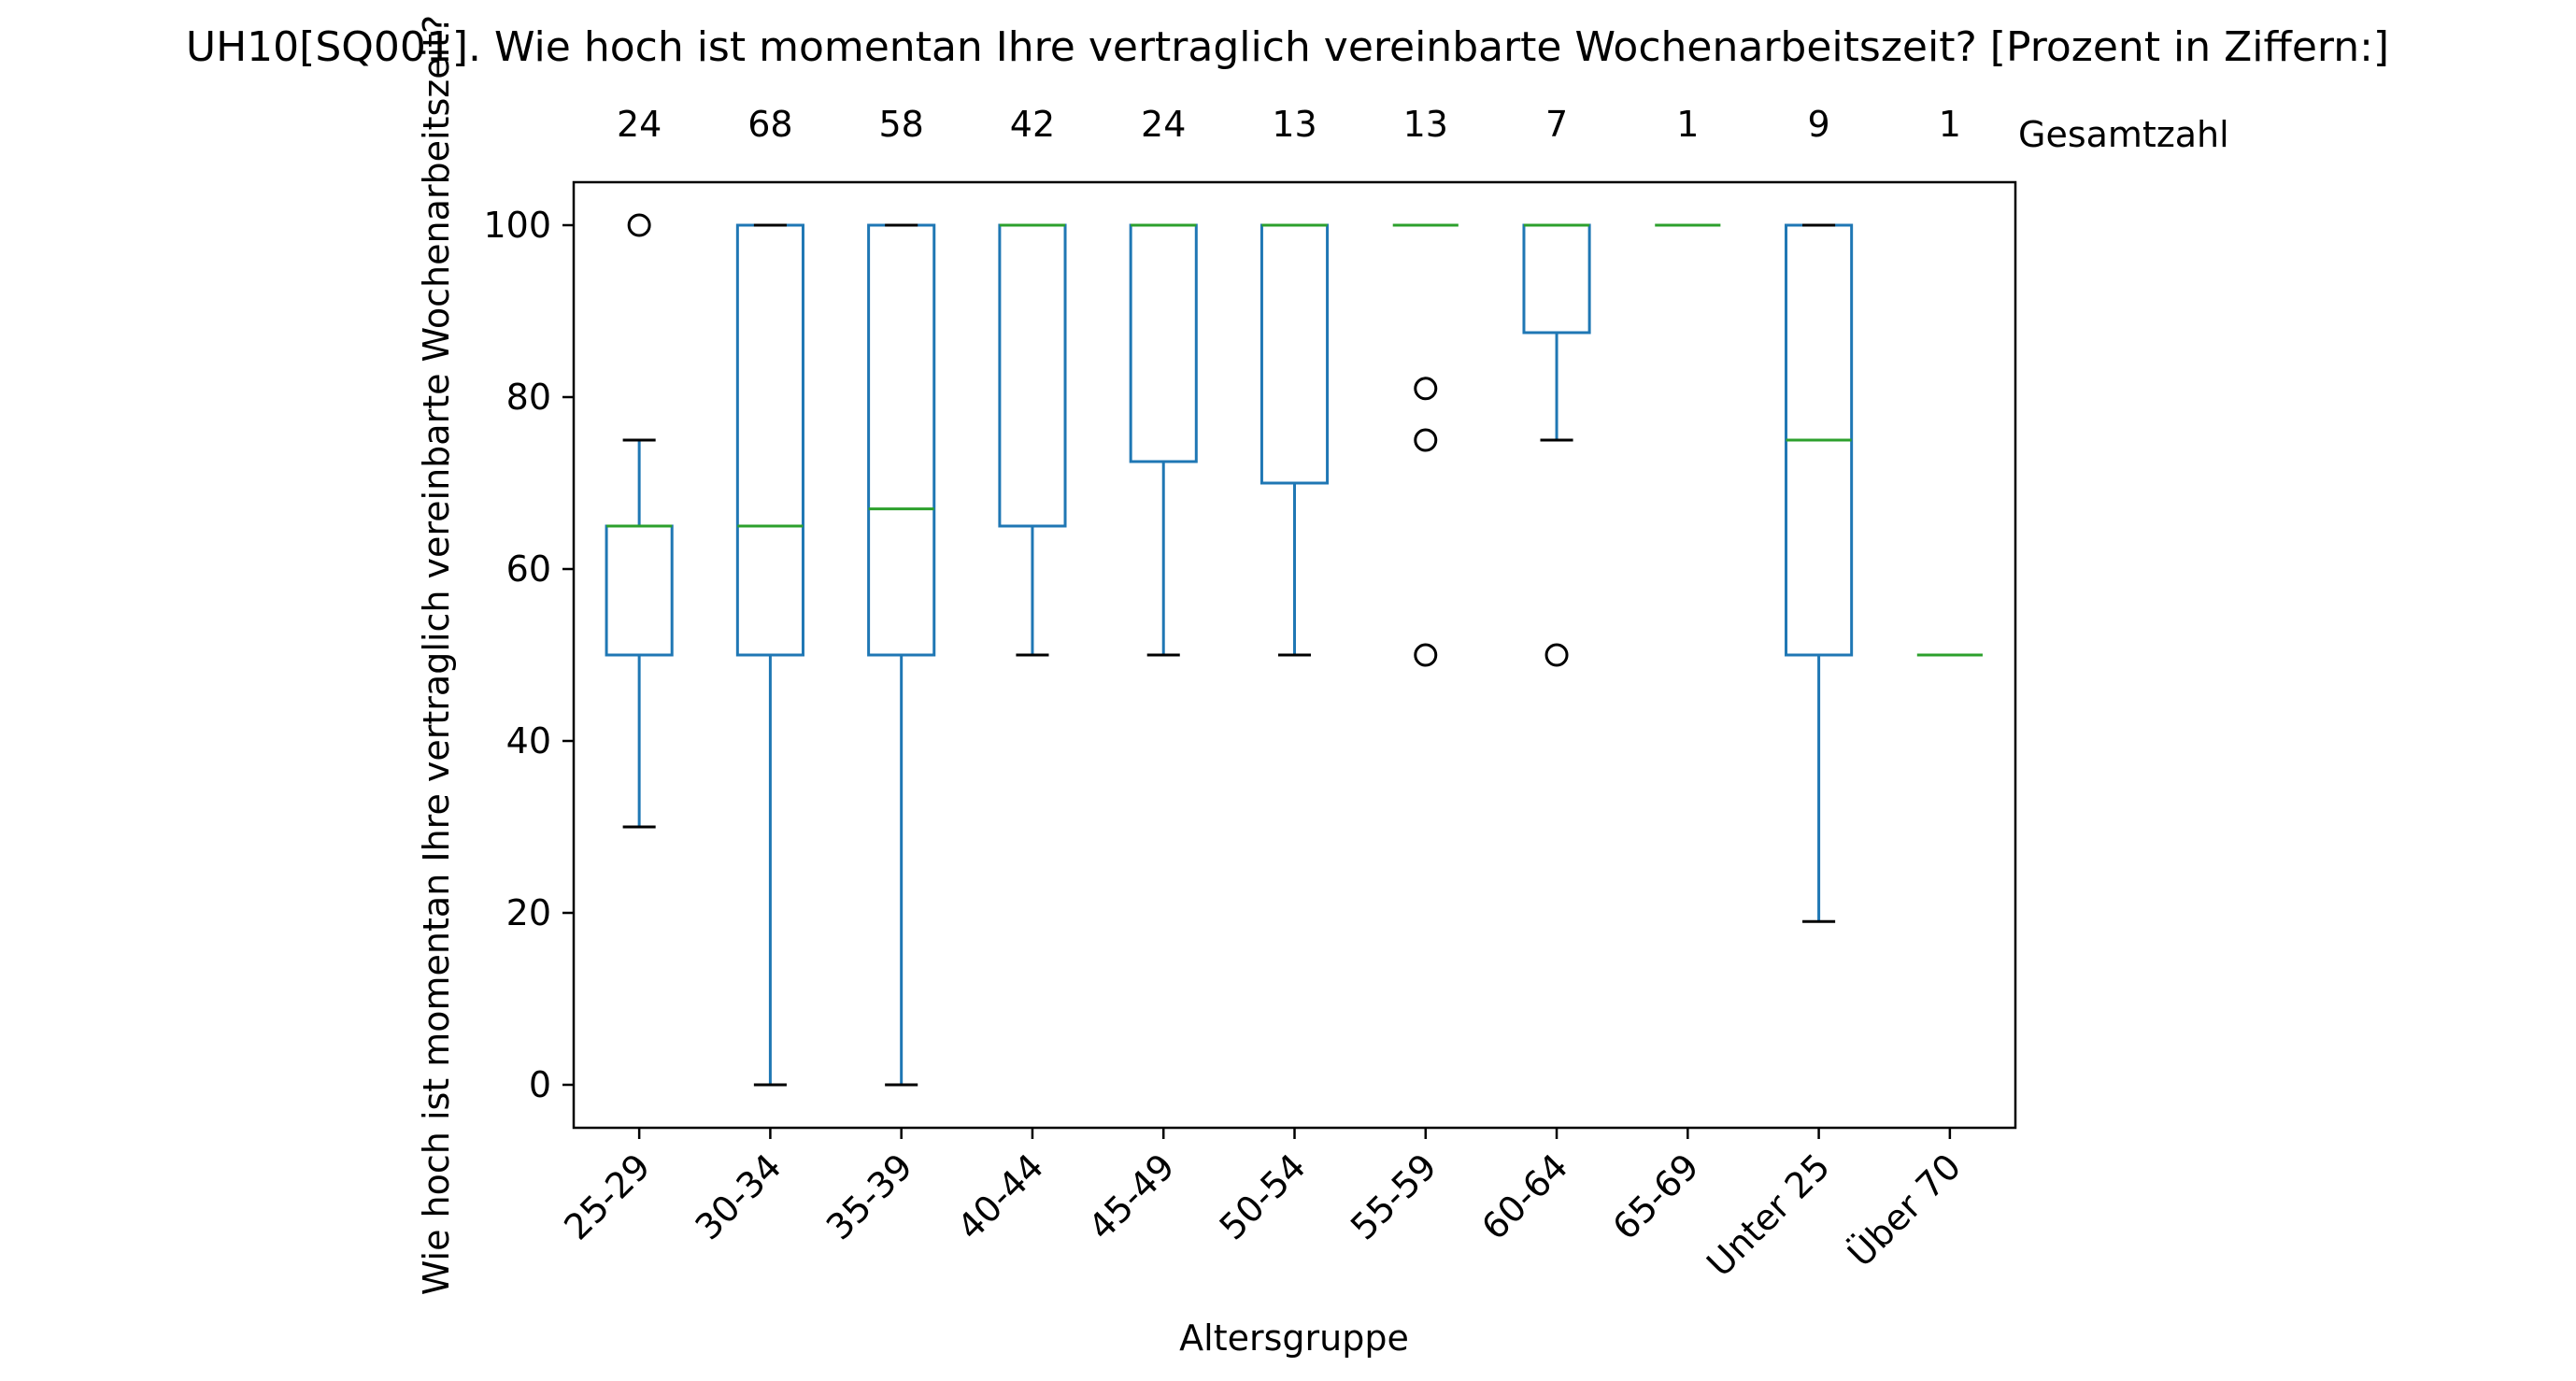  What do you see at coordinates (1294, 1338) in the screenshot?
I see `x-axis-label: Altersgruppe` at bounding box center [1294, 1338].